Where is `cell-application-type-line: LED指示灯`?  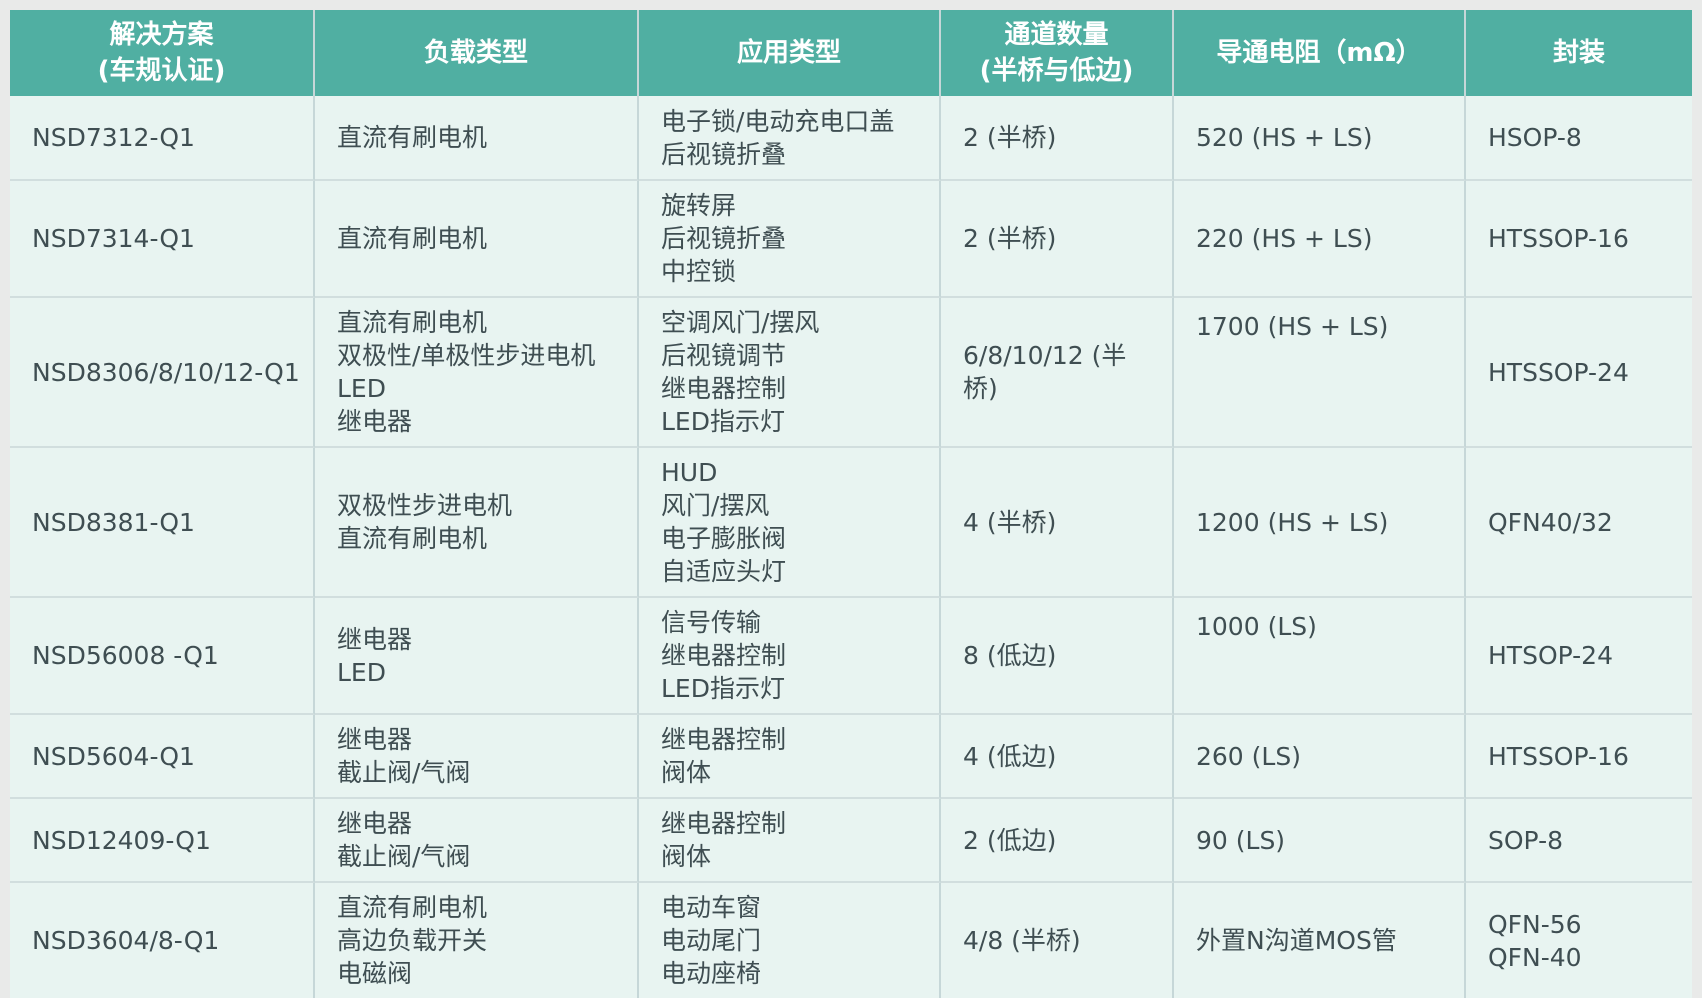 cell-application-type-line: LED指示灯 is located at coordinates (723, 421).